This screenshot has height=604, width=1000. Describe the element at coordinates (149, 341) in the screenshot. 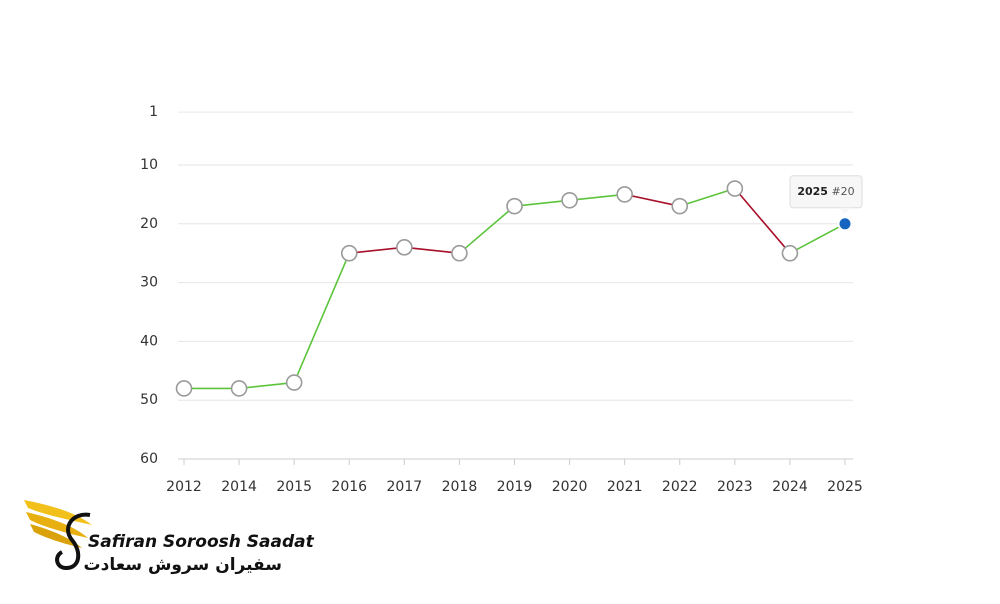

I see `y-tick-label: 40` at that location.